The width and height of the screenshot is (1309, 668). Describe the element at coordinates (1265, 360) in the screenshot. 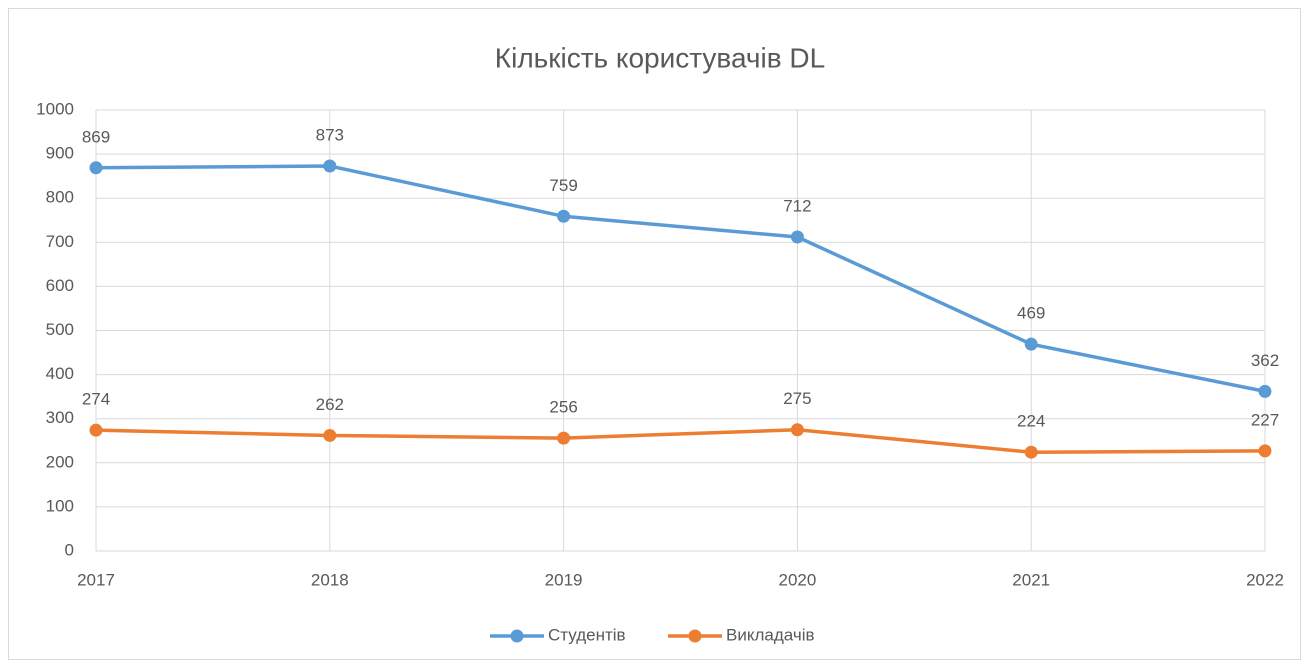

I see `data-label: 362` at that location.